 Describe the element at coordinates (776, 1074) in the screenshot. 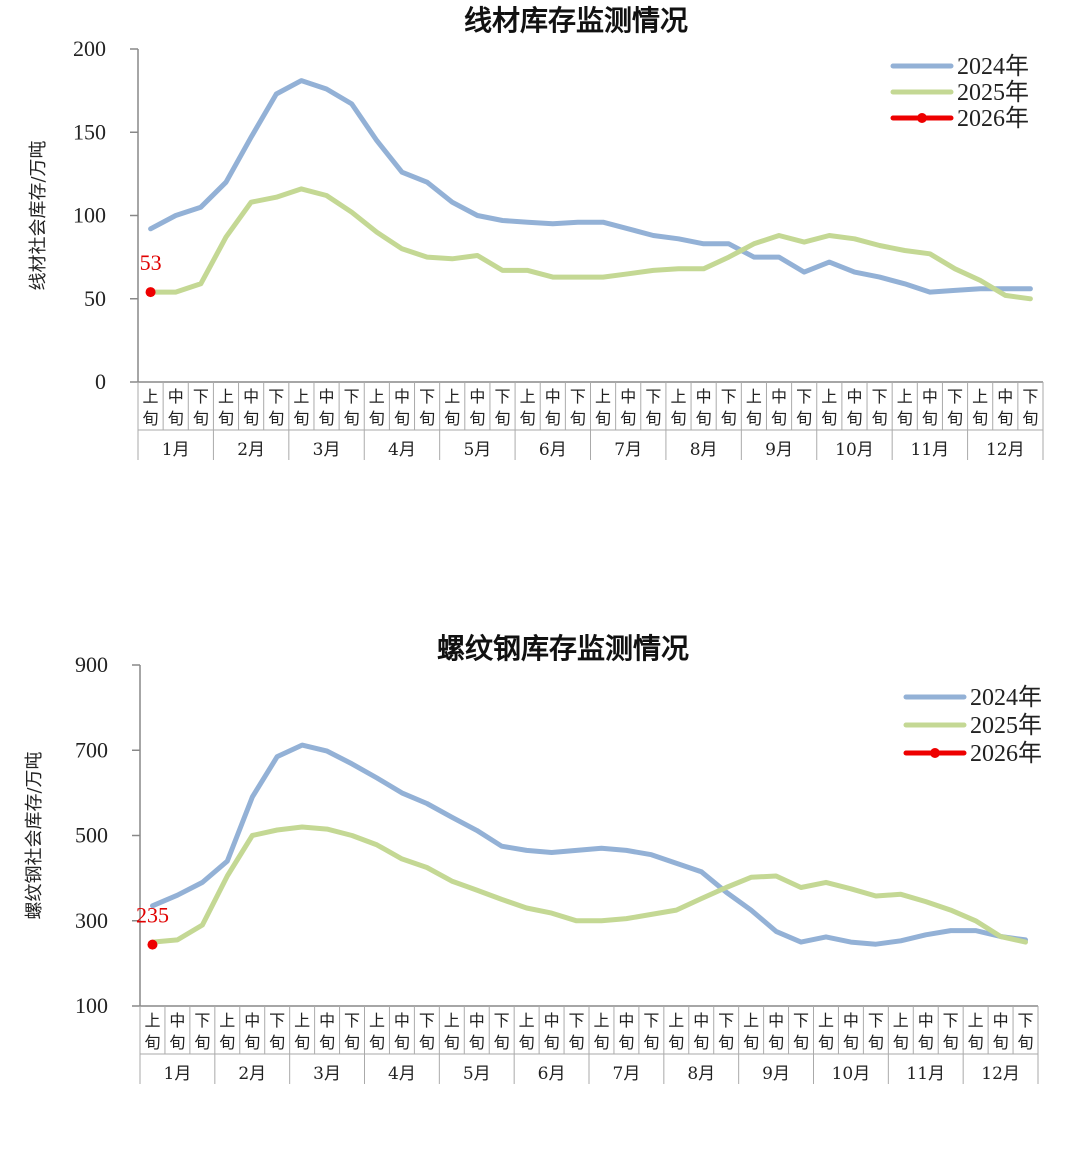

I see `x-month-label: 9月` at that location.